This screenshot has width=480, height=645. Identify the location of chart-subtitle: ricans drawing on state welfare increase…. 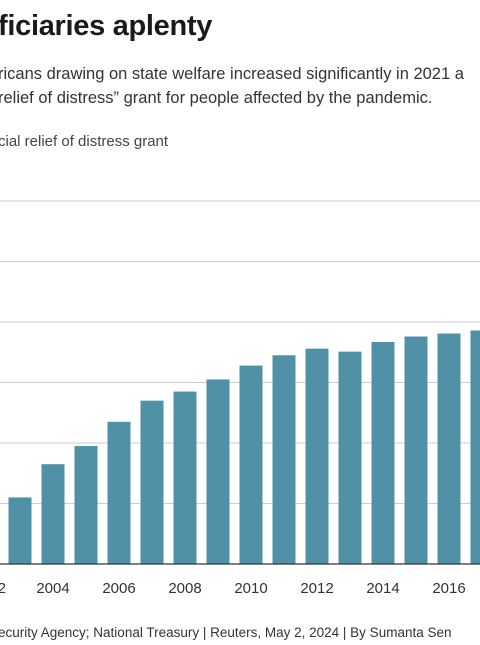
(240, 86).